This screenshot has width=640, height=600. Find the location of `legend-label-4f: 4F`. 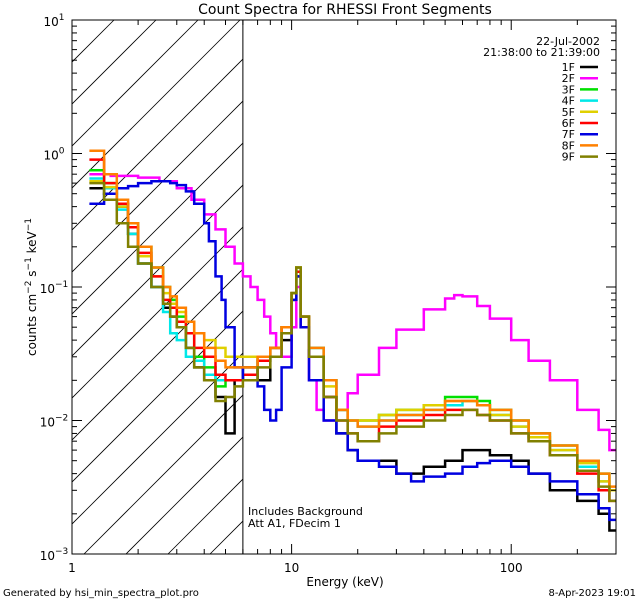

legend-label-4f: 4F is located at coordinates (568, 101).